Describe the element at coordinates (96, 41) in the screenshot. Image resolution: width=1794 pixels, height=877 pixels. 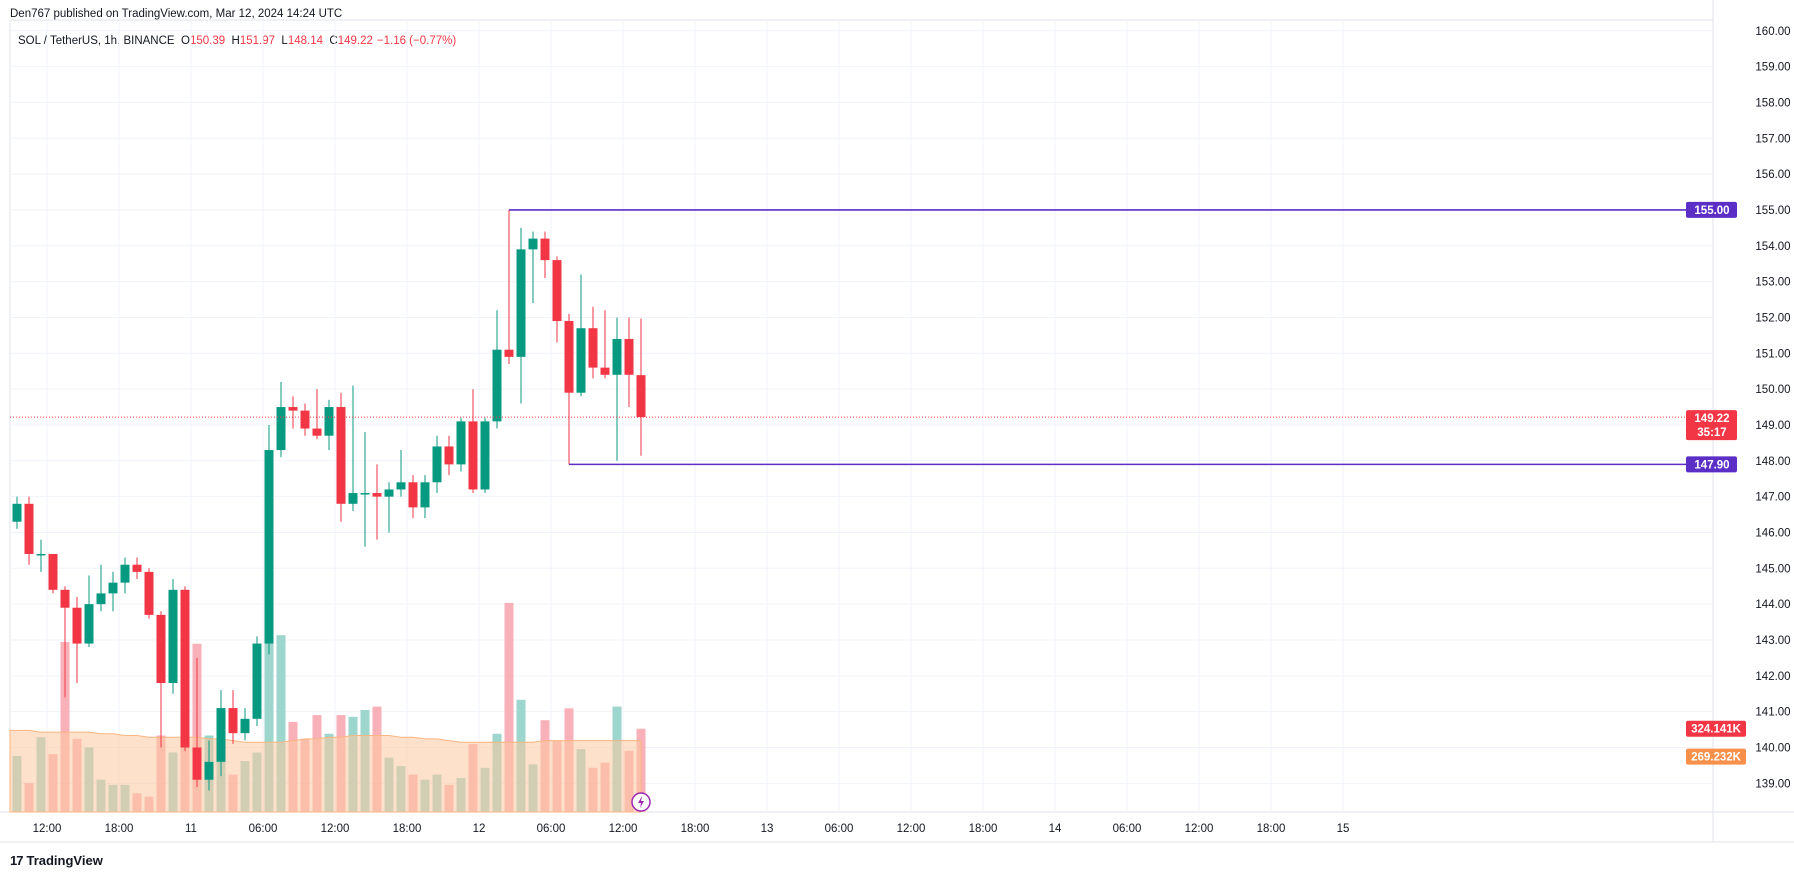
I see `symbol-name: SOL / TetherUS, 1h, BINANCE` at that location.